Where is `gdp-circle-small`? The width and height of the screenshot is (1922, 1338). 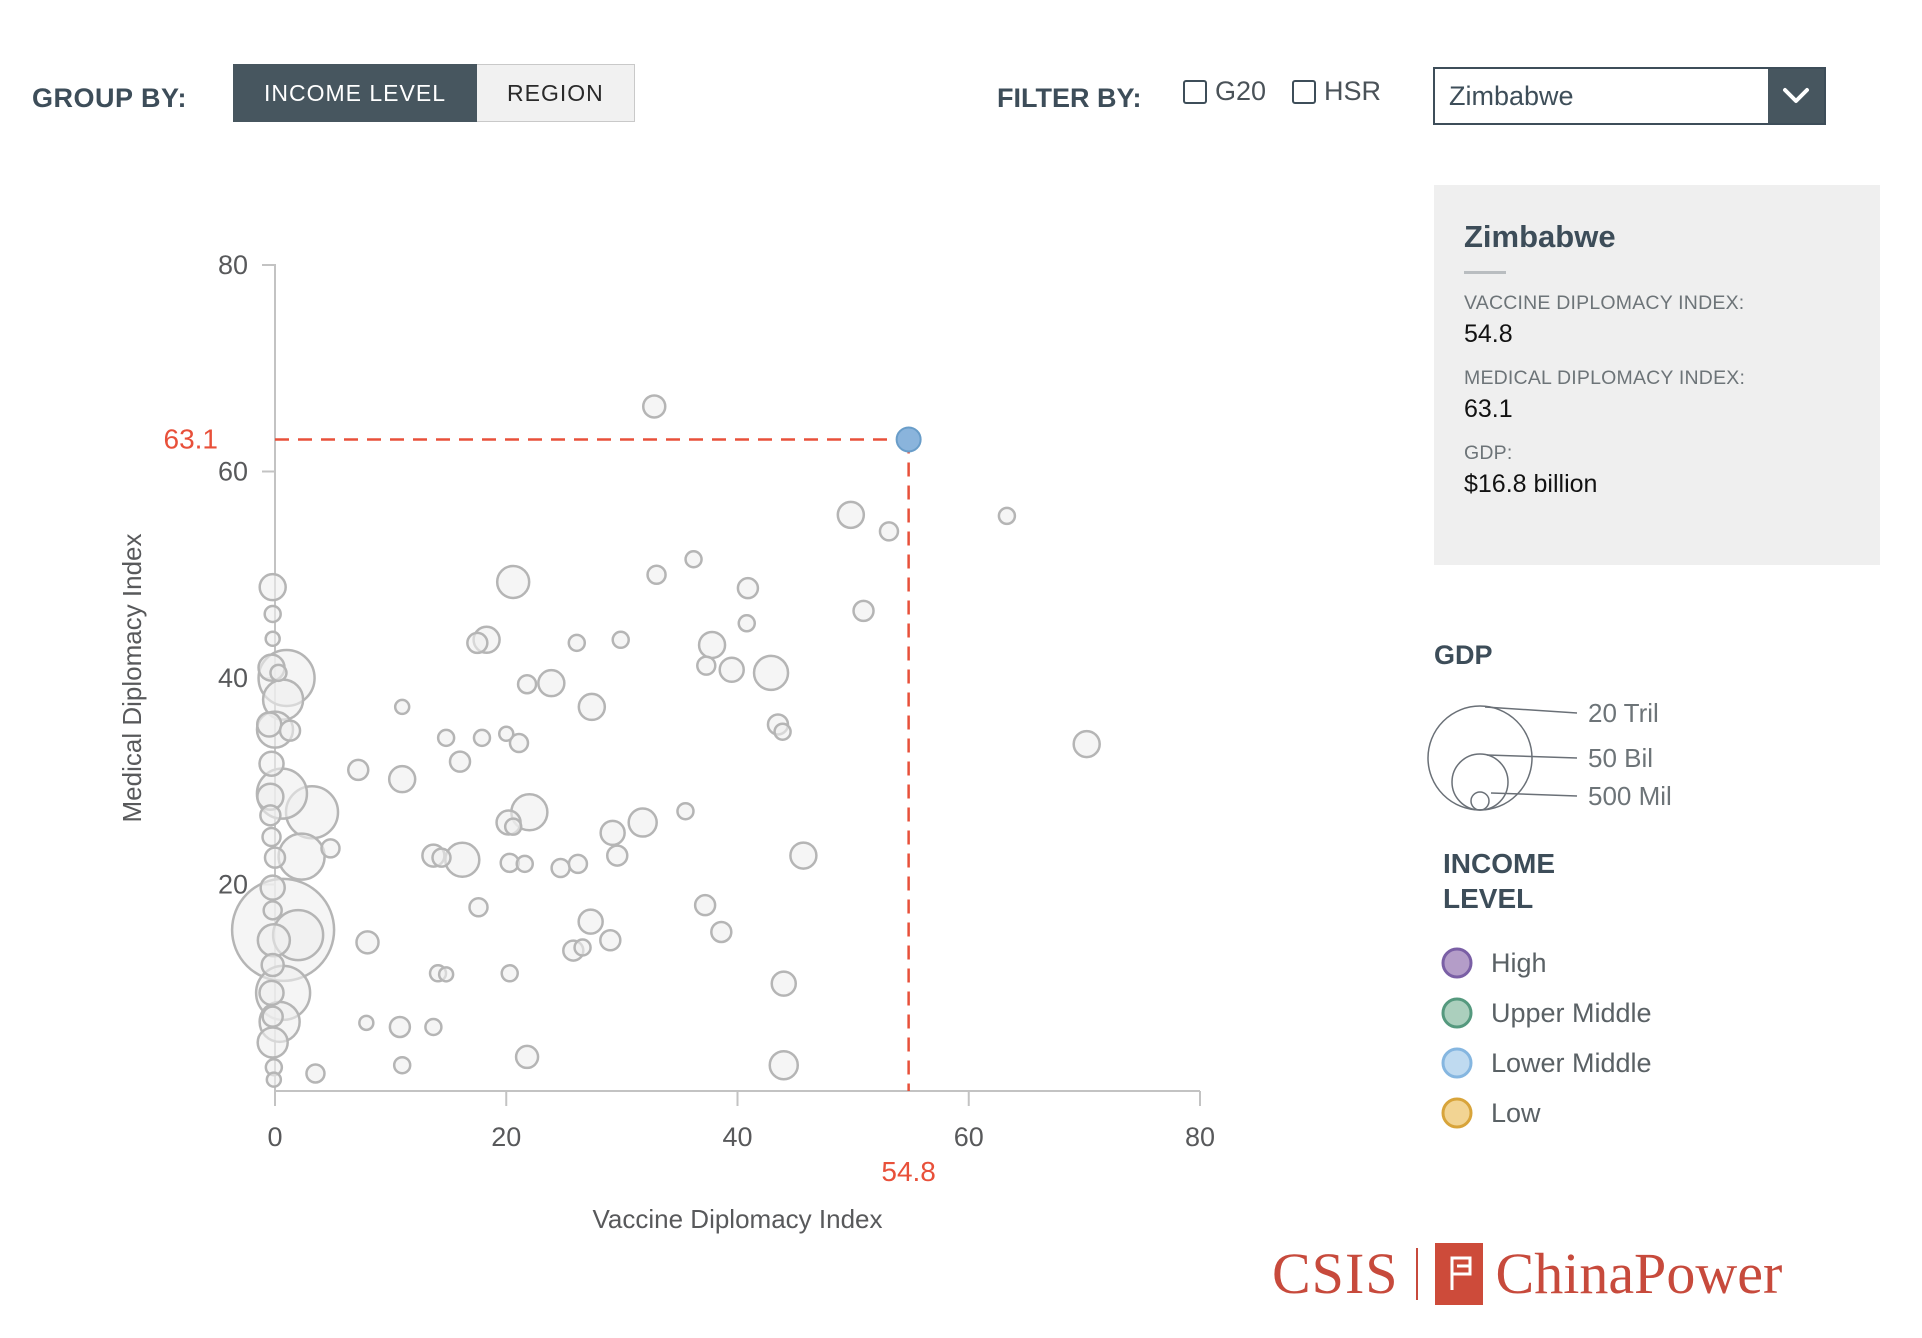
gdp-circle-small is located at coordinates (1480, 801).